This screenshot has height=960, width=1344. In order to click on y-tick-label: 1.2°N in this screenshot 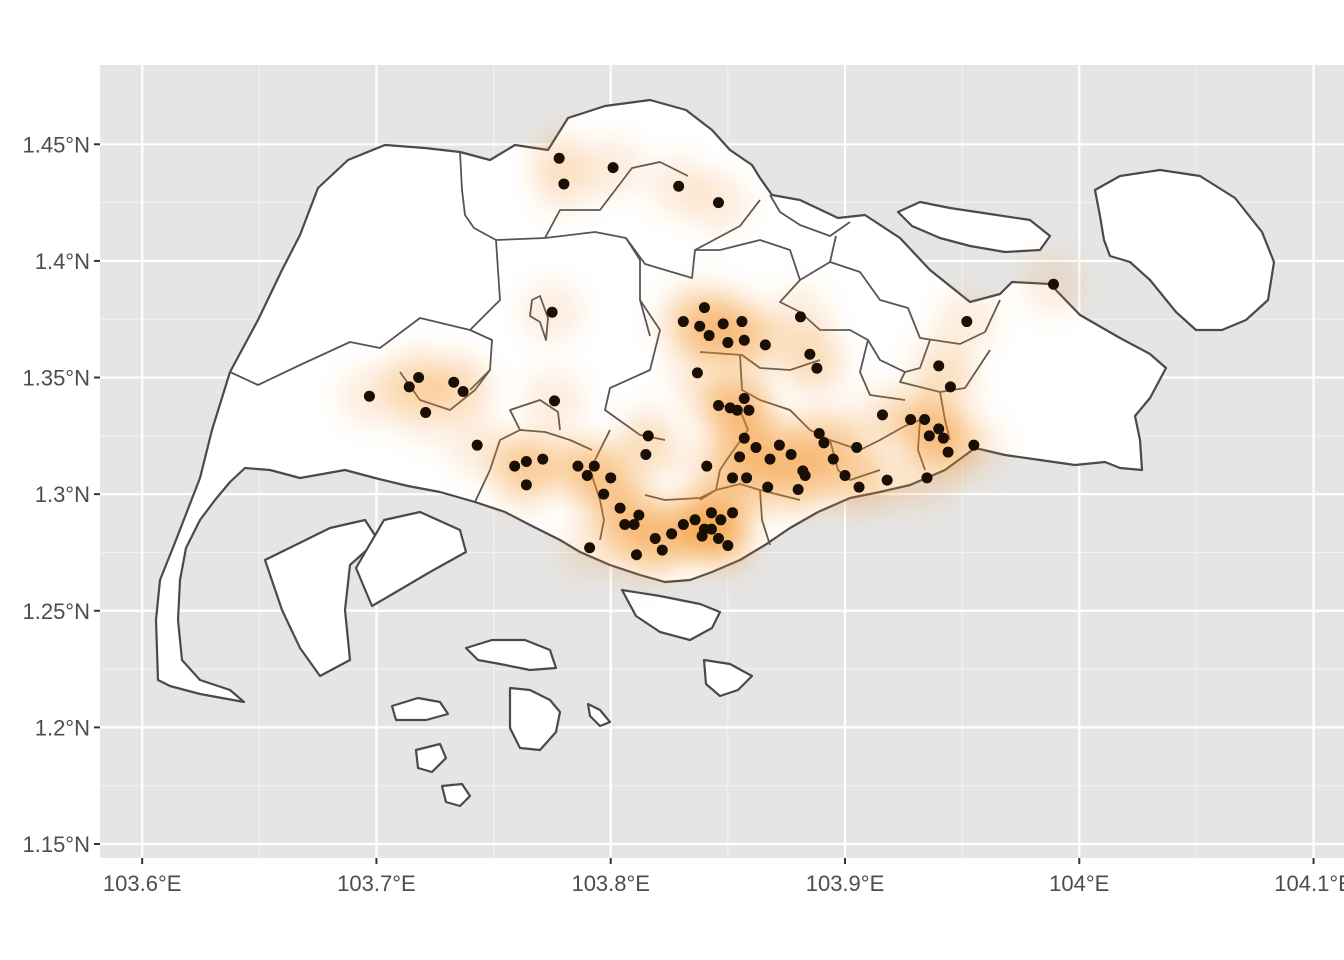, I will do `click(62, 727)`.